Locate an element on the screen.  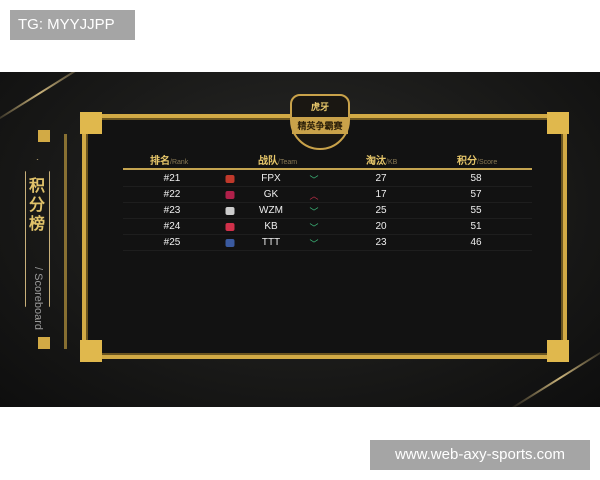
event-logo: 虎牙 精英争霸赛 is located at coordinates (320, 122).